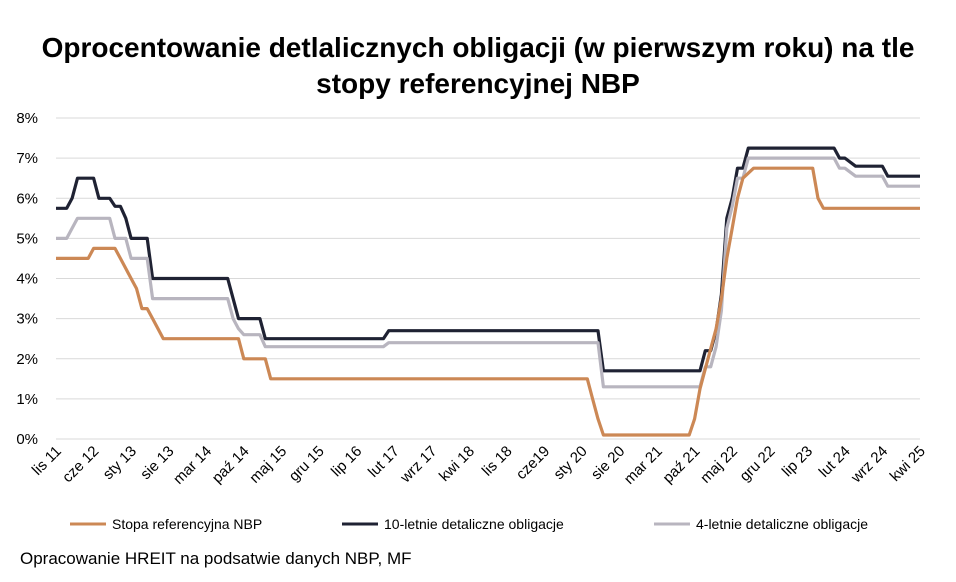  Describe the element at coordinates (682, 465) in the screenshot. I see `x-tick-label: paź 21` at that location.